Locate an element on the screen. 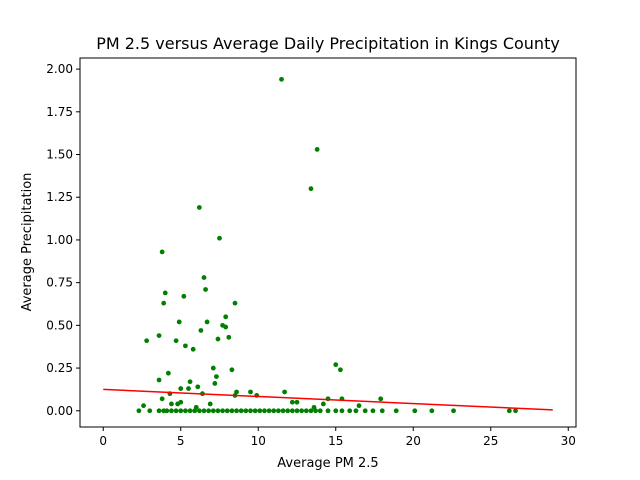 The height and width of the screenshot is (480, 640). y-tick-label: 1.25 is located at coordinates (59, 197).